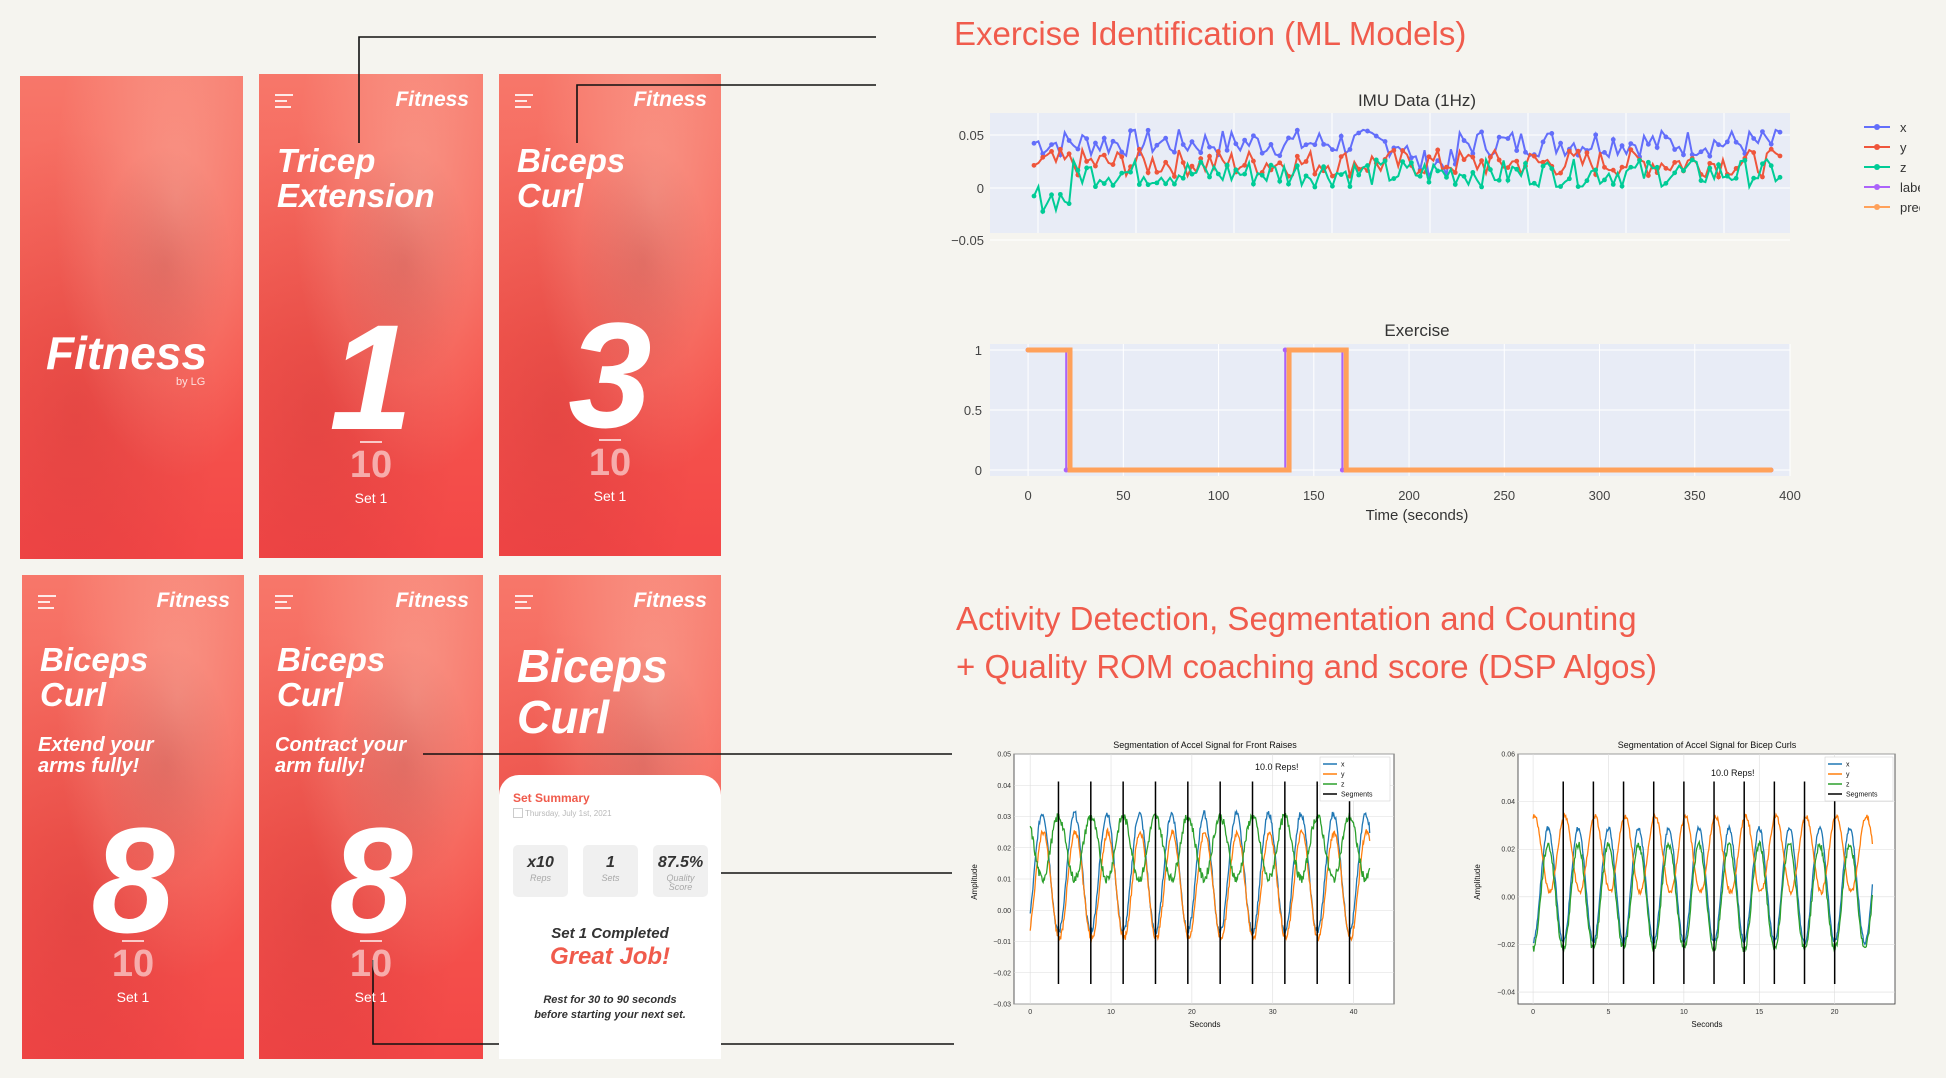 The height and width of the screenshot is (1078, 1946). I want to click on legend-pred: pred, so click(1910, 207).